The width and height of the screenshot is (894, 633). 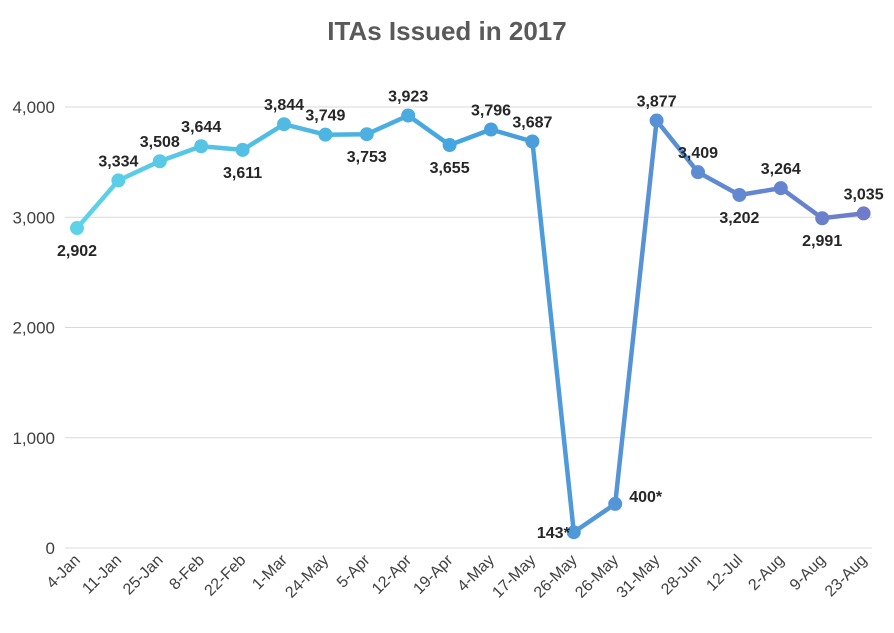 I want to click on x-tick-label: 19-Apr, so click(x=433, y=574).